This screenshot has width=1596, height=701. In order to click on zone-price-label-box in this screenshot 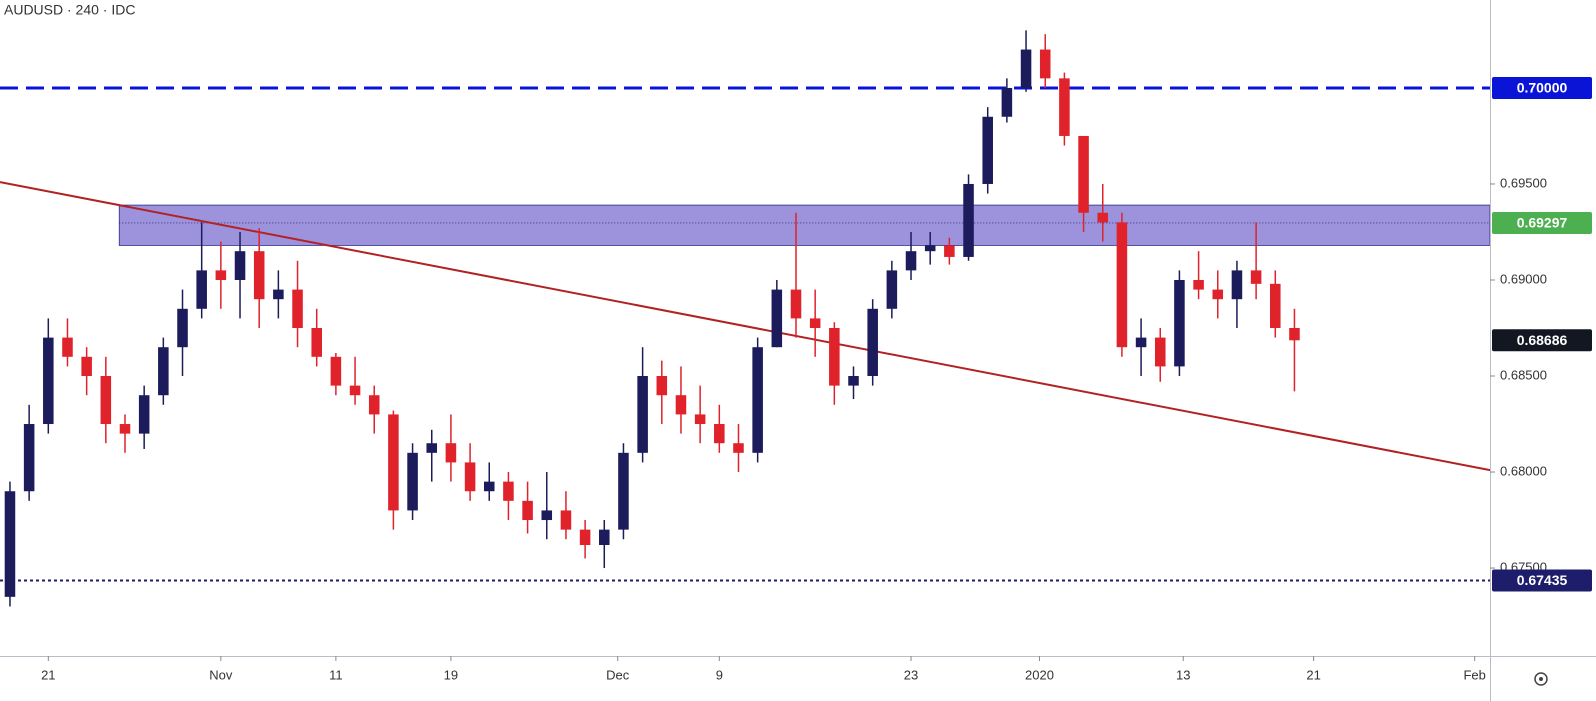, I will do `click(1542, 222)`.